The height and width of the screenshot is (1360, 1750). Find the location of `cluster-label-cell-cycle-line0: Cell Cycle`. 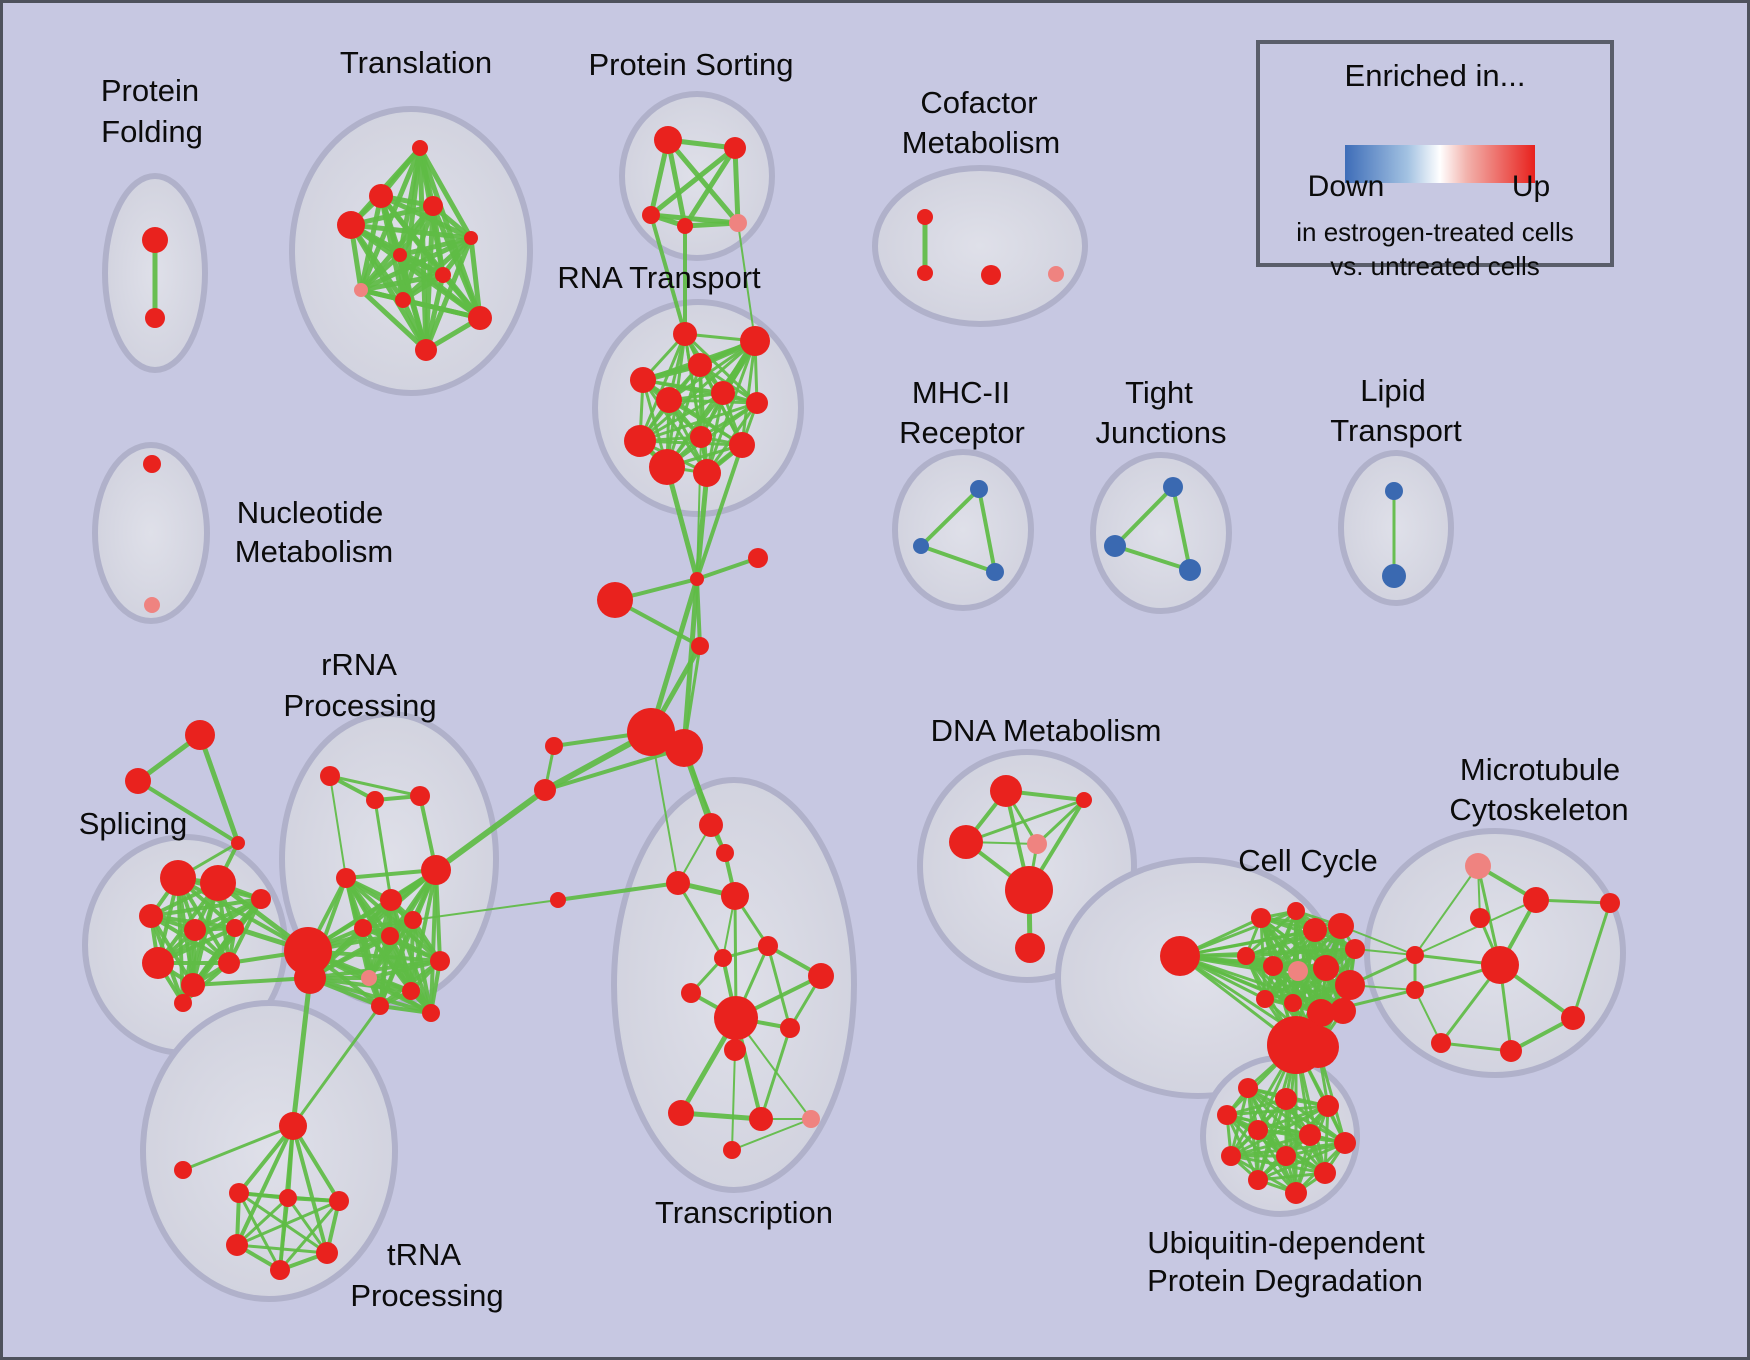

cluster-label-cell-cycle-line0: Cell Cycle is located at coordinates (1308, 860).